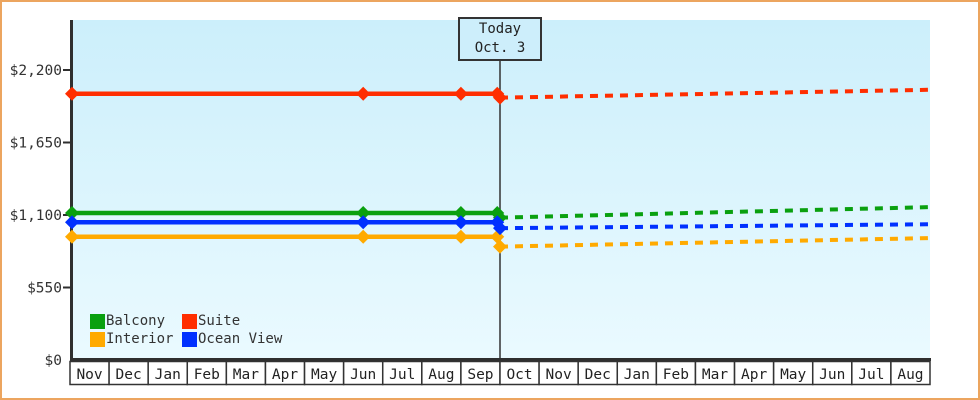 The height and width of the screenshot is (400, 980). Describe the element at coordinates (715, 226) in the screenshot. I see `series-forecast-ocean-view` at that location.